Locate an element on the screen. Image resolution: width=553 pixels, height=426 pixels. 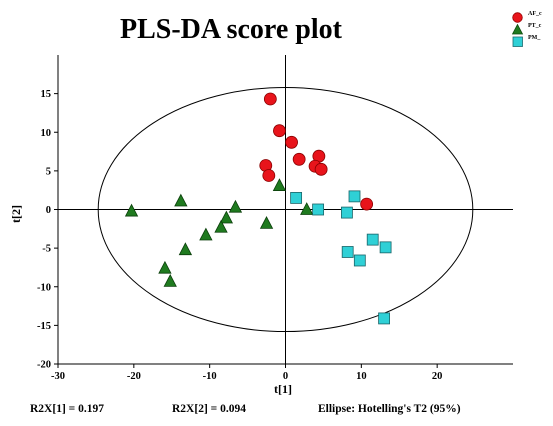
r2x2-label: R2X[2] = 0.094 is located at coordinates (209, 409).